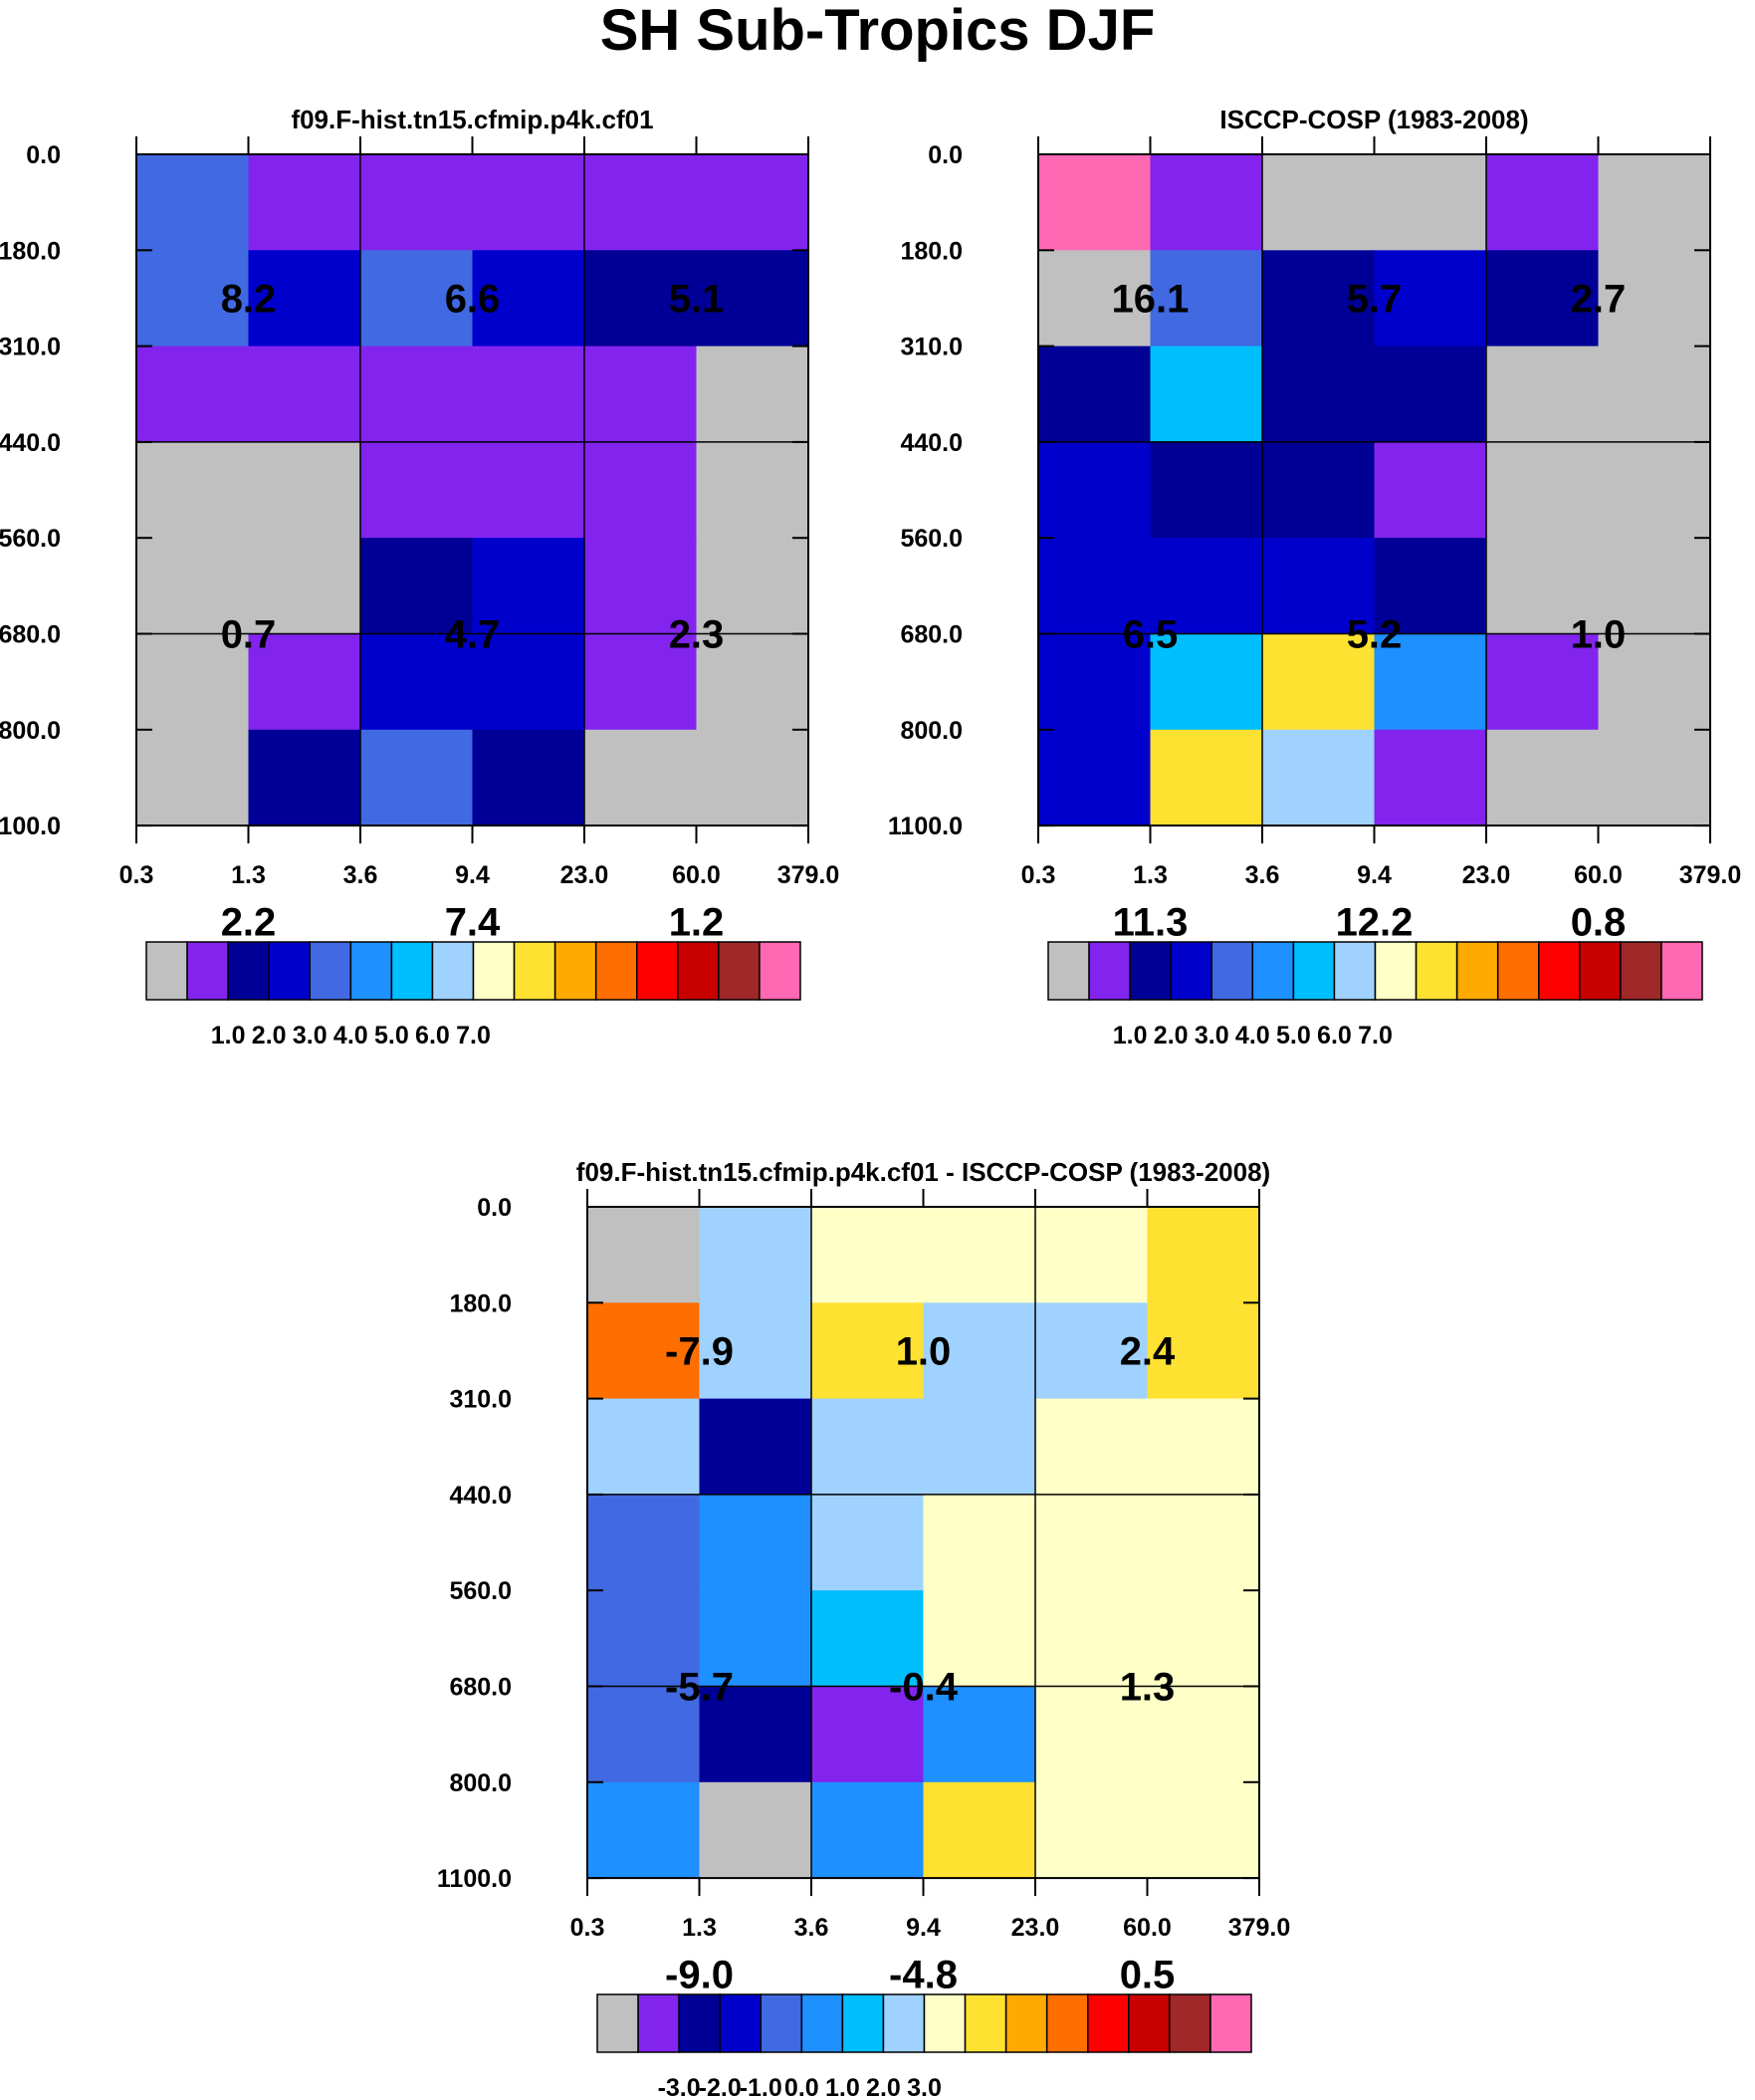 Image resolution: width=1755 pixels, height=2100 pixels. Describe the element at coordinates (699, 1688) in the screenshot. I see `data-label: -5.7` at that location.